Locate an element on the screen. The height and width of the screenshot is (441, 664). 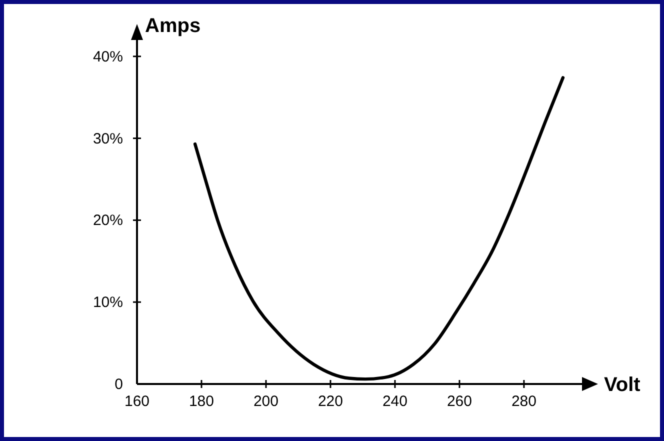
x-tick-label: 240 is located at coordinates (395, 401).